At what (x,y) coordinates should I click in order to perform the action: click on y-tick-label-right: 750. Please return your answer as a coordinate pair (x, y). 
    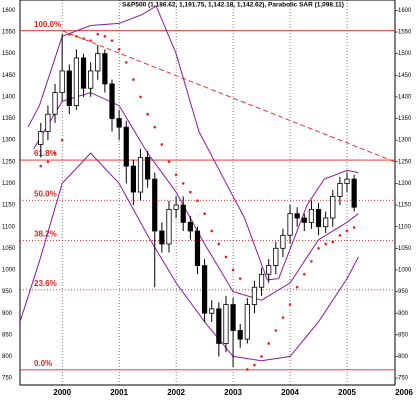
    Looking at the image, I should click on (403, 379).